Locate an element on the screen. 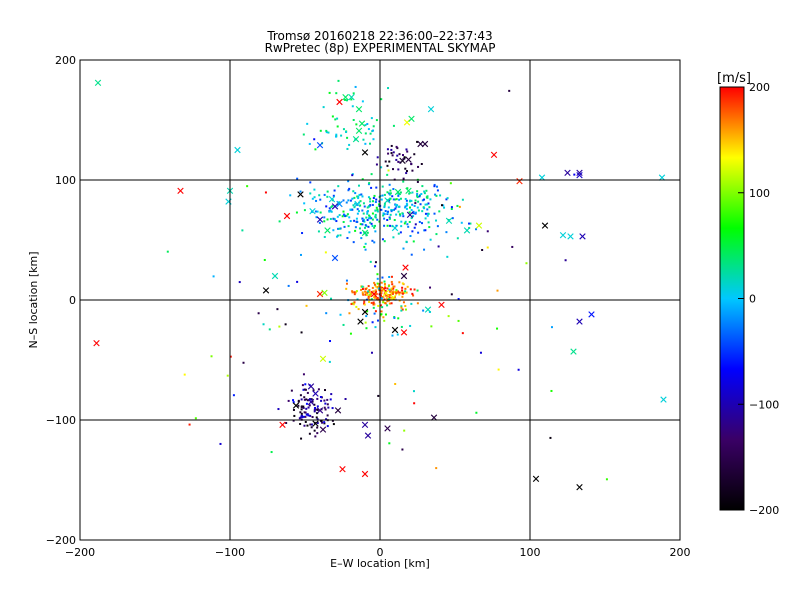 Image resolution: width=800 pixels, height=600 pixels. y-tick-label: −200 is located at coordinates (61, 540).